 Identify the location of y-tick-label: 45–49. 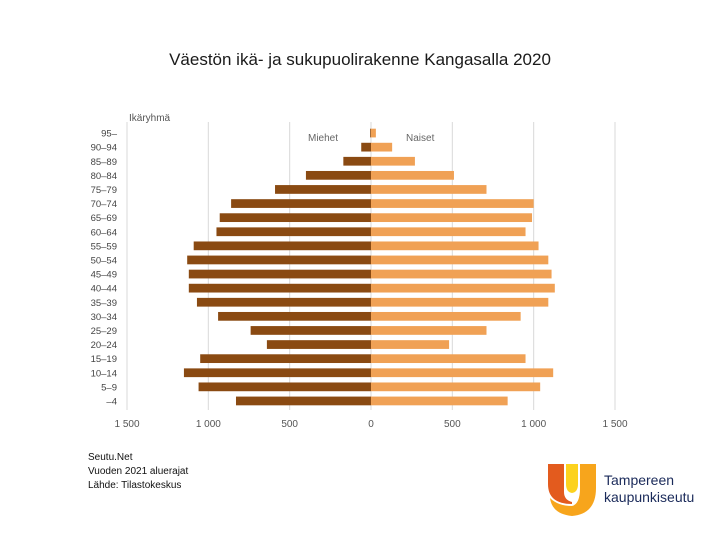
(104, 275).